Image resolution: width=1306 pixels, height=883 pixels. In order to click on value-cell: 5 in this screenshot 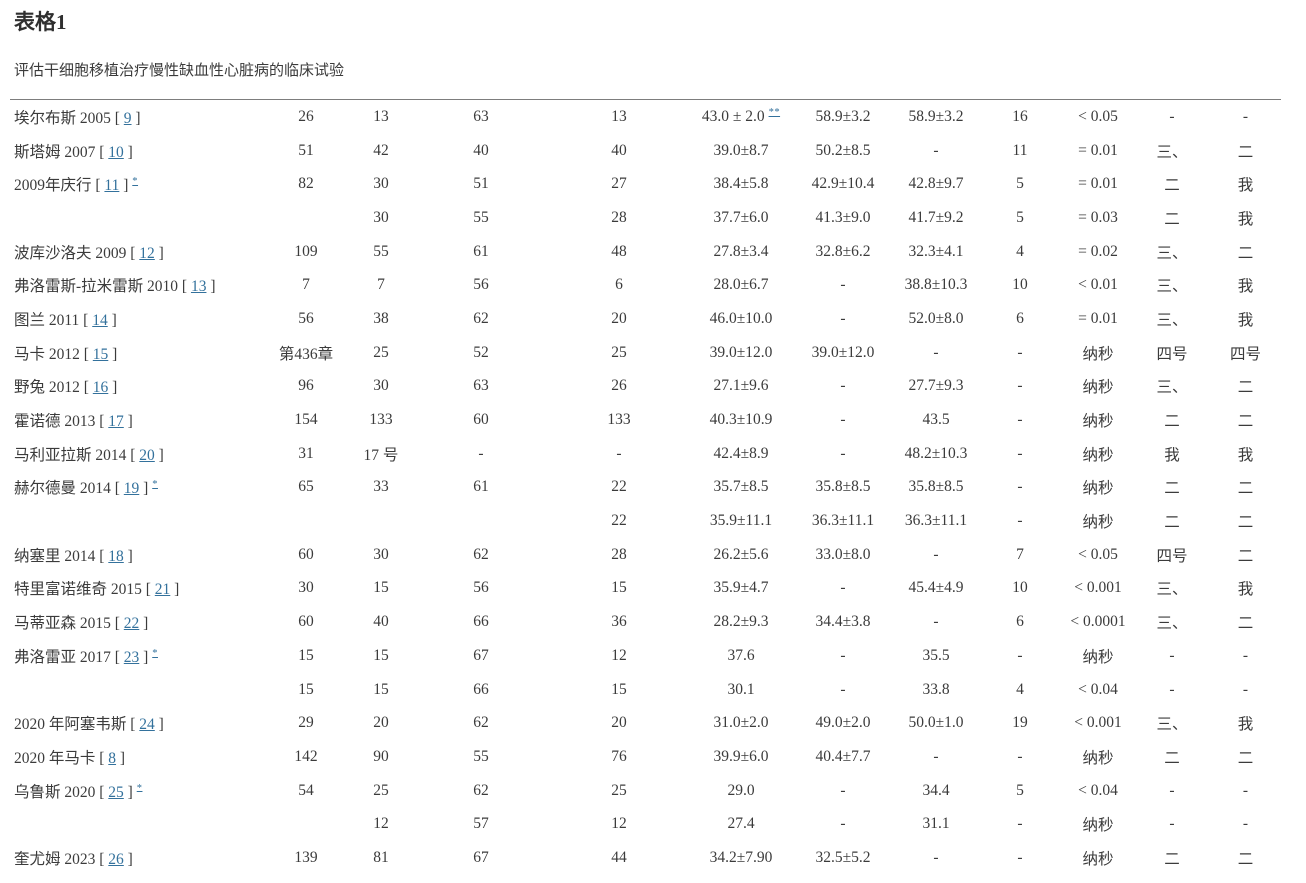, I will do `click(1020, 184)`.